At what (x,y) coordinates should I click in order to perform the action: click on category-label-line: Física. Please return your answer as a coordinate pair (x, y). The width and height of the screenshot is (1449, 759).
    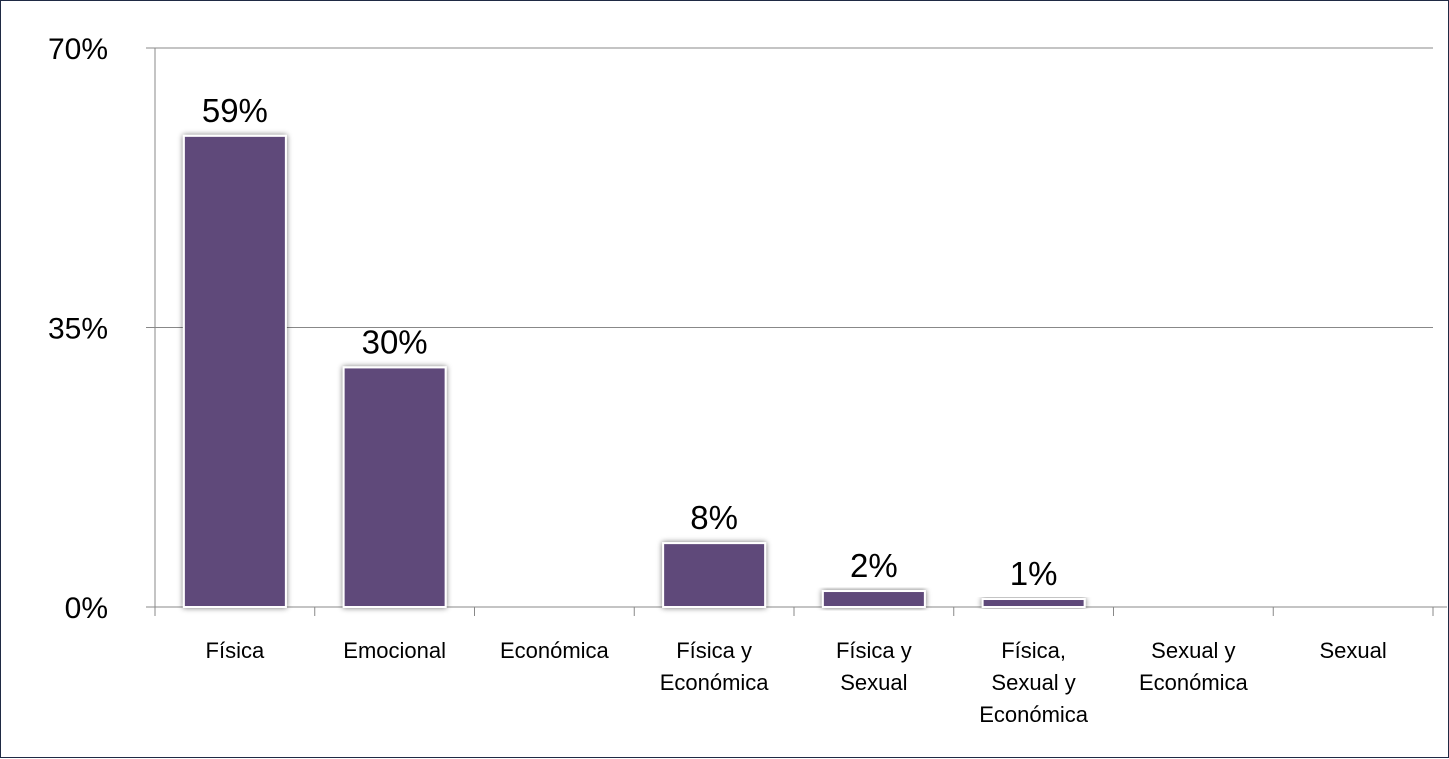
    Looking at the image, I should click on (235, 650).